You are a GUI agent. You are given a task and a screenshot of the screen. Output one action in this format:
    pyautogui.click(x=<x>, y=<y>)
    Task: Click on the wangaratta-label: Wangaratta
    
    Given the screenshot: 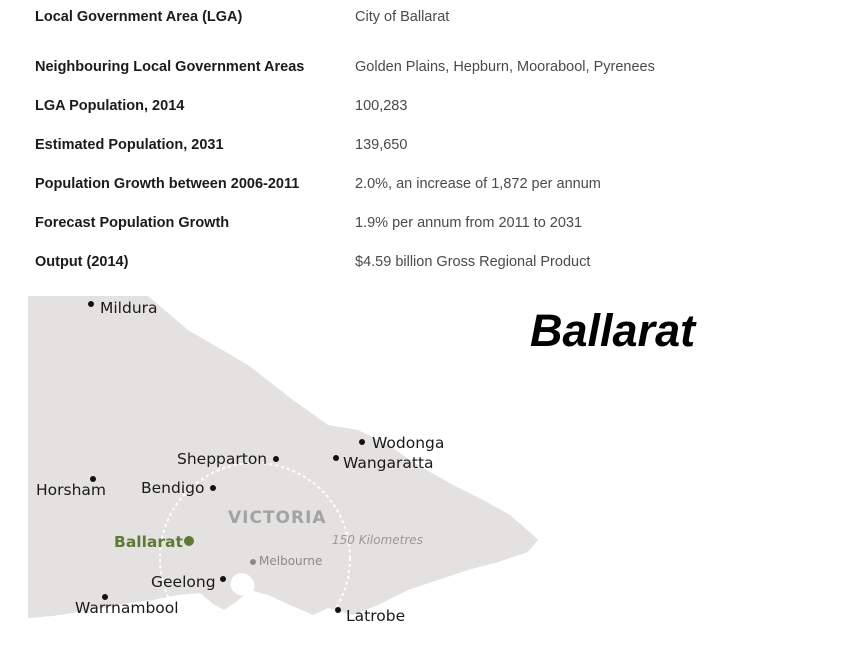 What is the action you would take?
    pyautogui.click(x=388, y=463)
    